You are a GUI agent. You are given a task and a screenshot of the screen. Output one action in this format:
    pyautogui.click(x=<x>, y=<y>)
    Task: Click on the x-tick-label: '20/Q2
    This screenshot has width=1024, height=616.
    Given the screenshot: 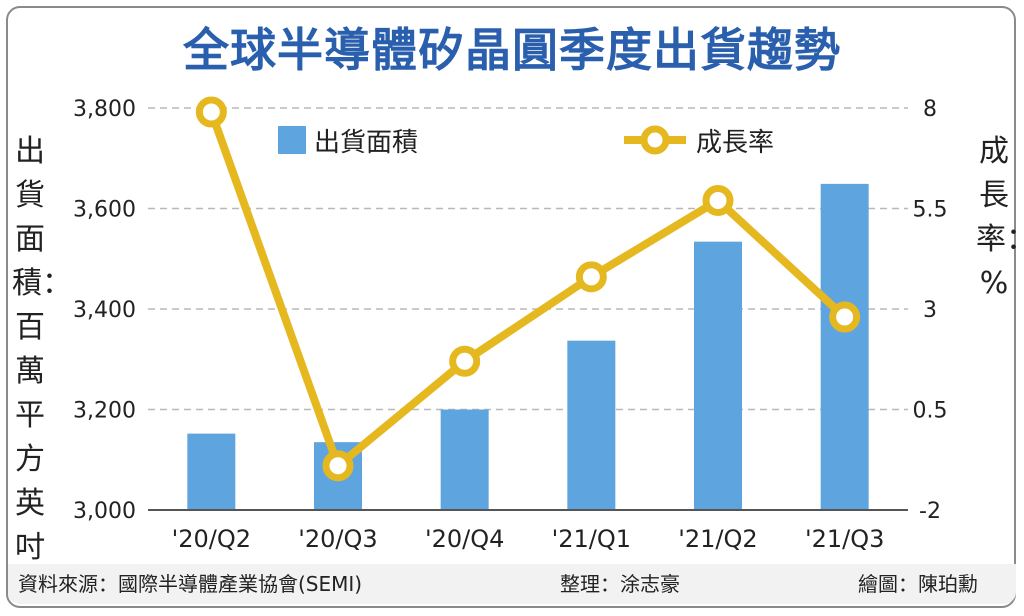 What is the action you would take?
    pyautogui.click(x=211, y=539)
    